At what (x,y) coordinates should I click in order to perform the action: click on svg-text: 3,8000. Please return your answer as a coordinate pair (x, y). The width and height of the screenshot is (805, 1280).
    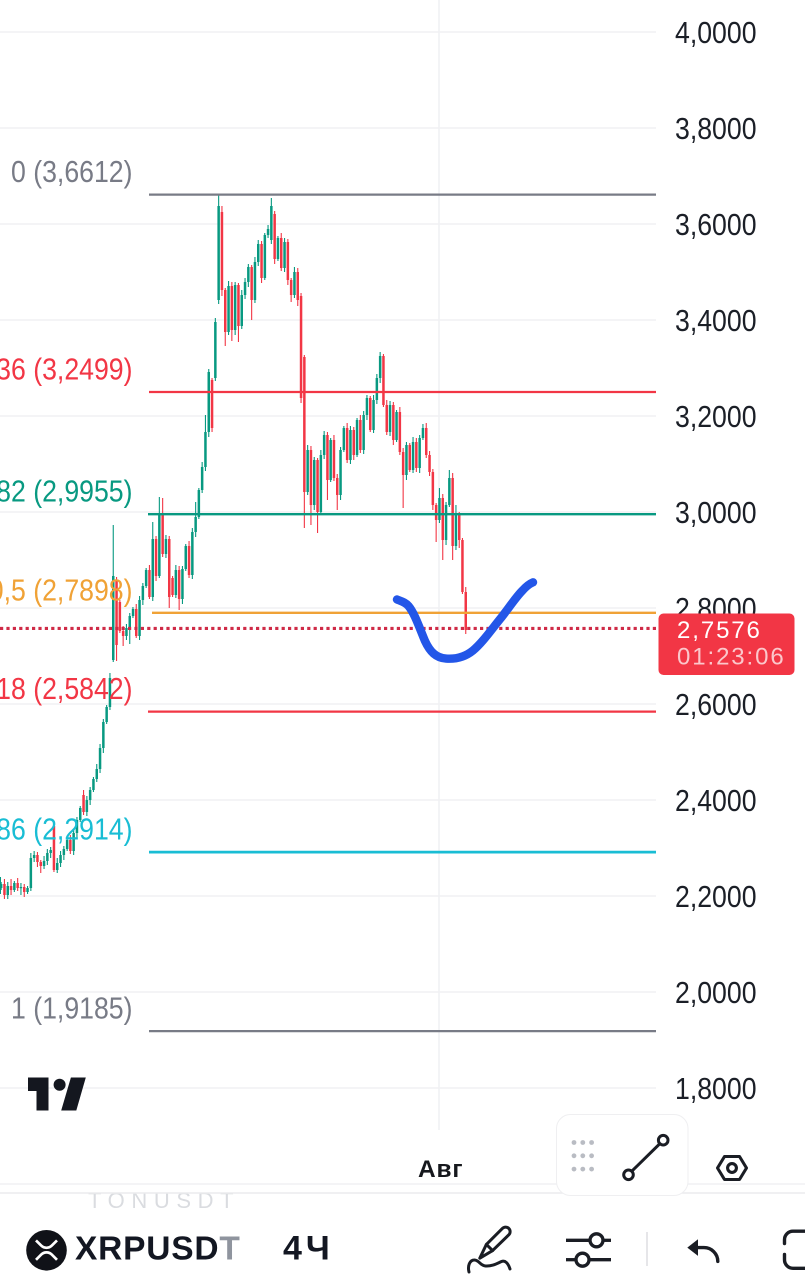
    Looking at the image, I should click on (716, 129).